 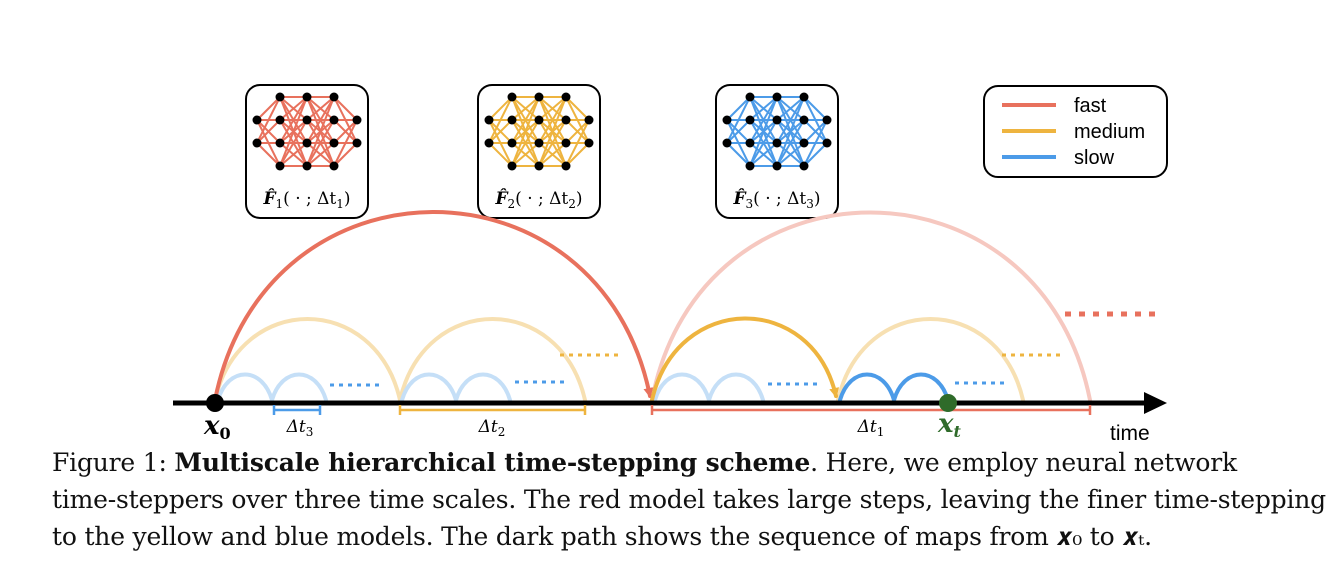 I want to click on bracket-dt3, so click(x=297, y=410).